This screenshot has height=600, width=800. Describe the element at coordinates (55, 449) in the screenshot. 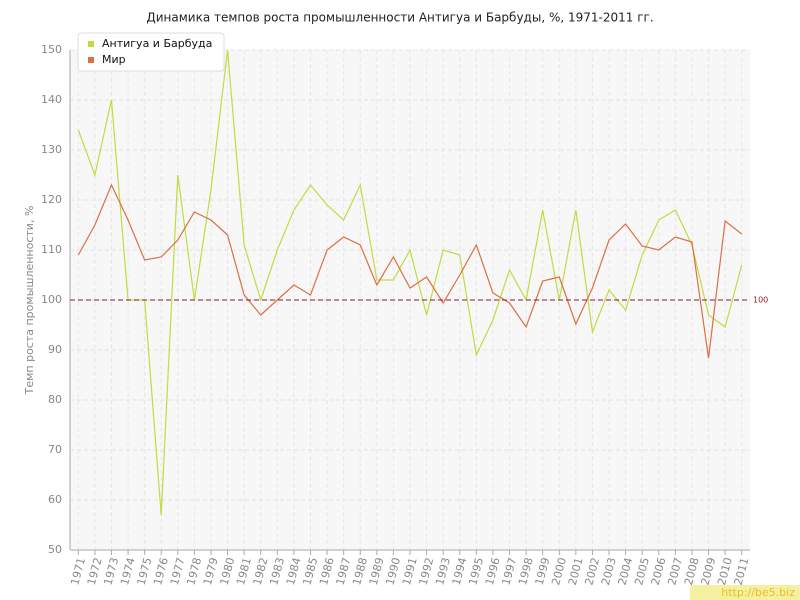

I see `y-tick-label: 70` at that location.